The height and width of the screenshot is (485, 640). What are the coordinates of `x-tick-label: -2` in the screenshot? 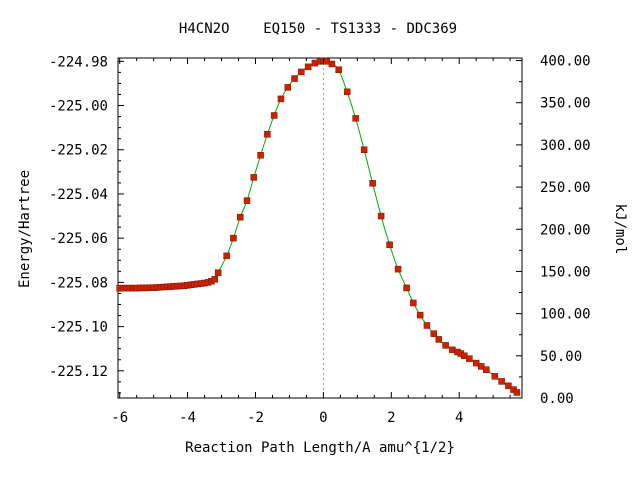 It's located at (255, 418).